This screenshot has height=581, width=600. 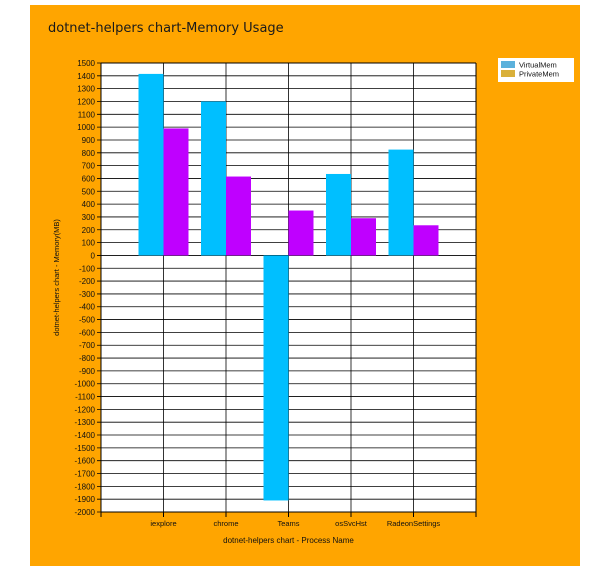 I want to click on y-tick-label: 1200, so click(x=86, y=101).